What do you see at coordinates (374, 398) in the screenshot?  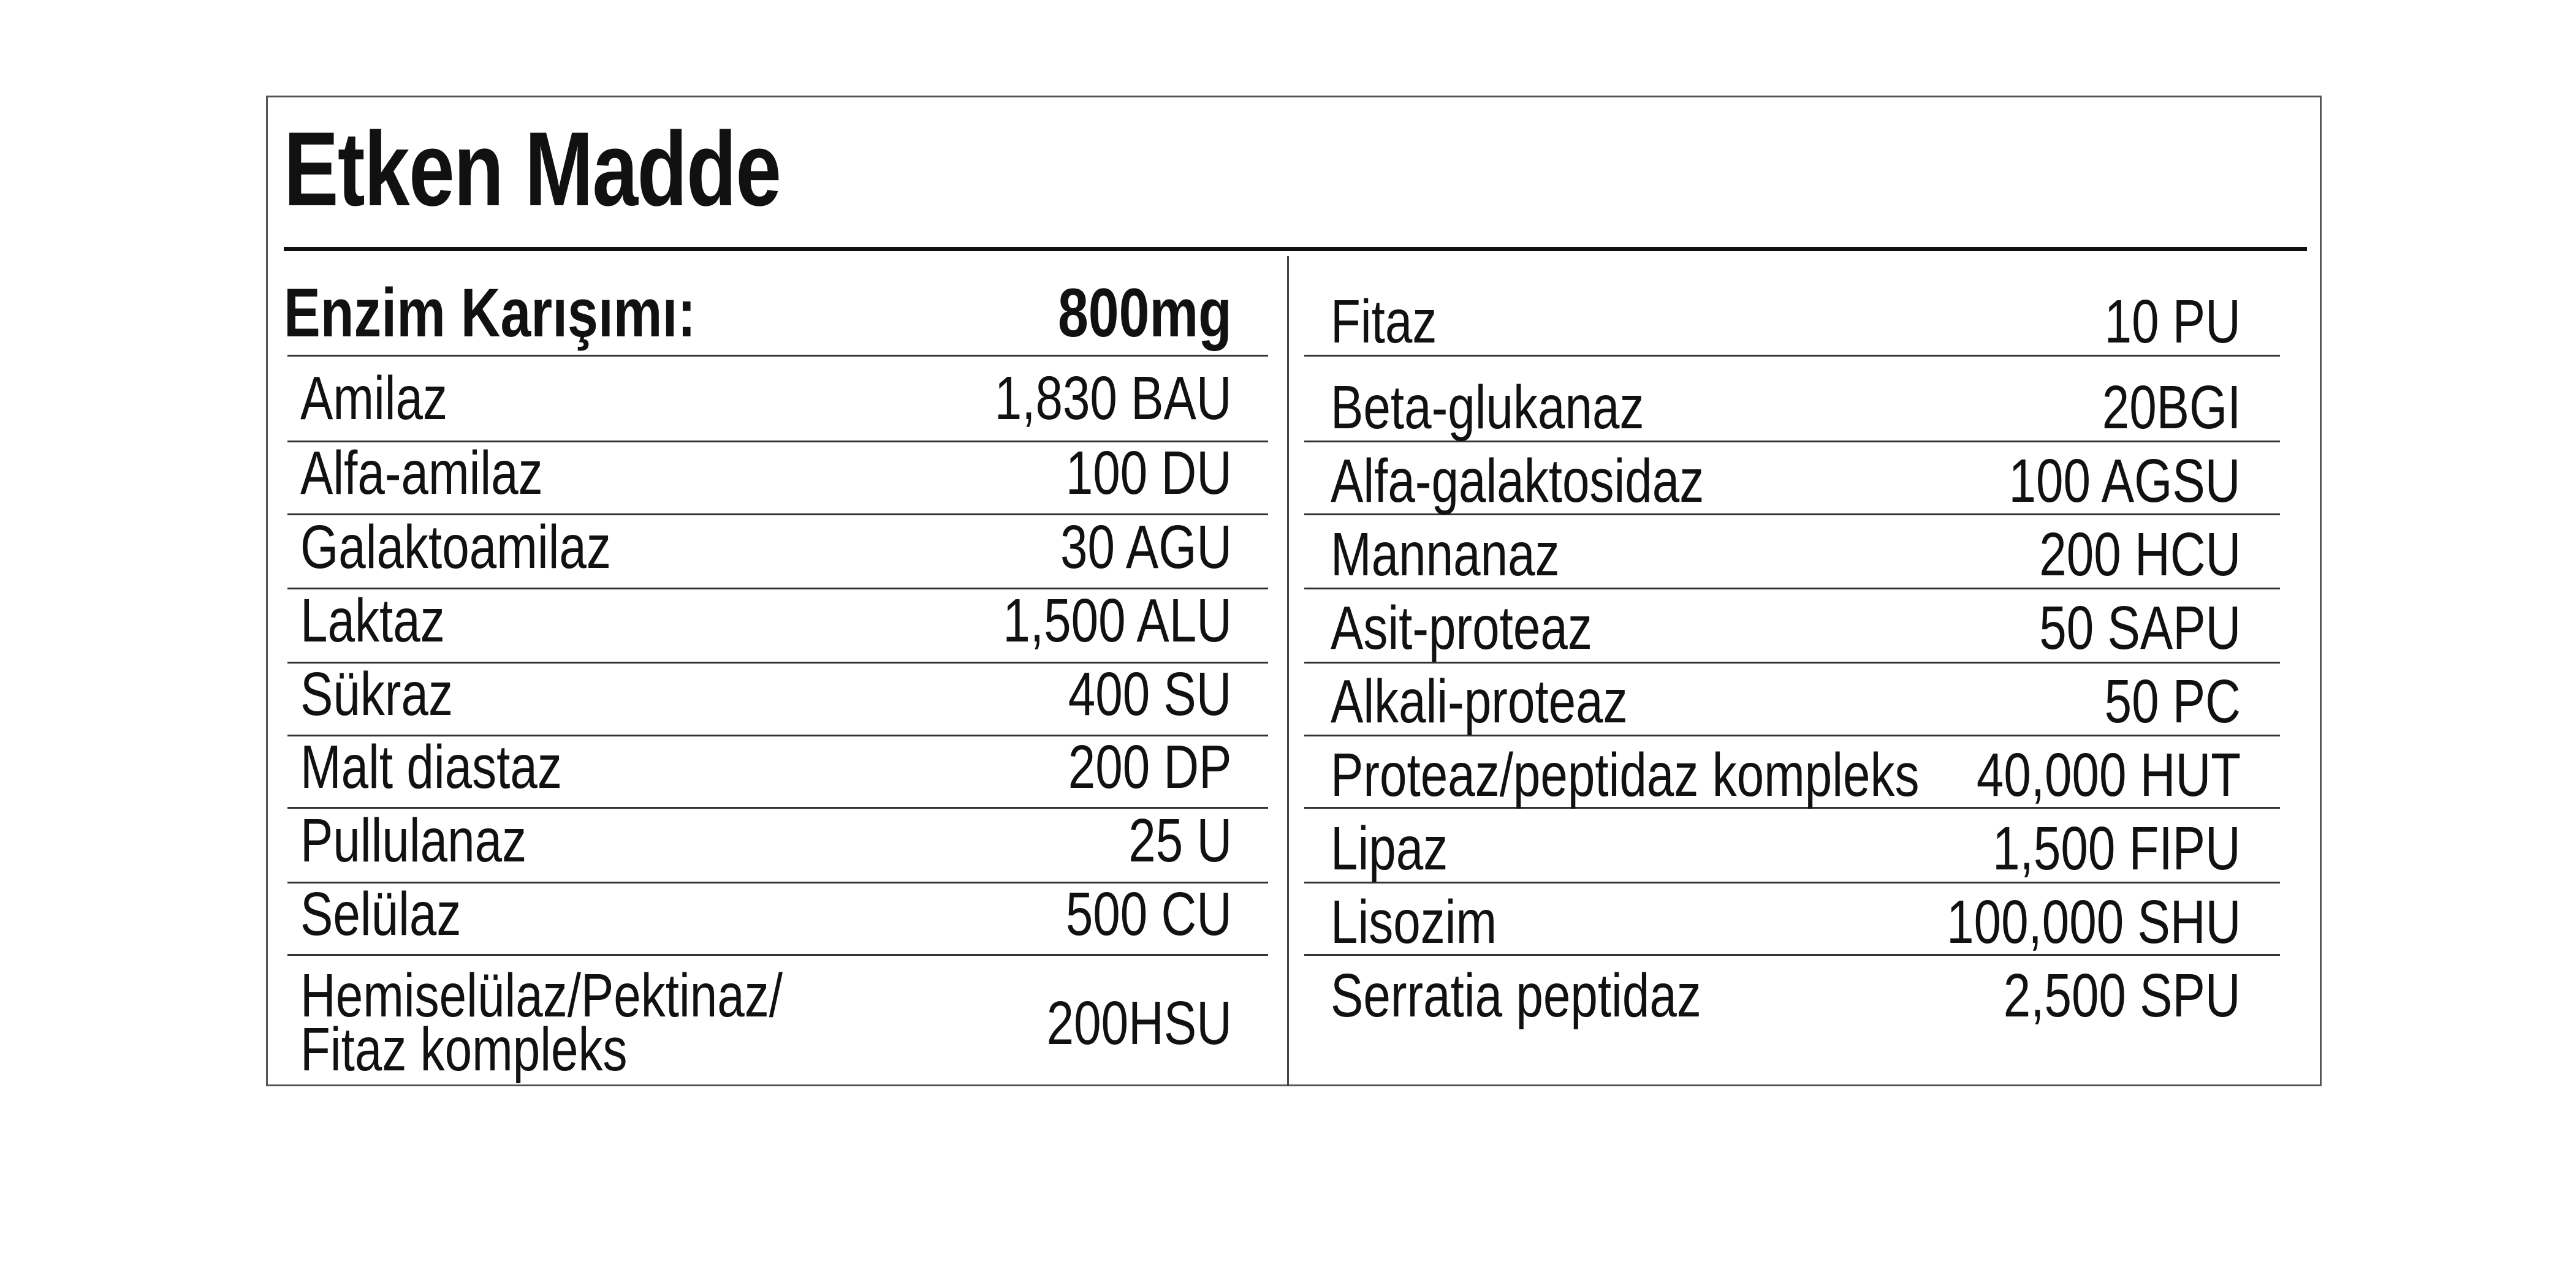 I see `ingredient-name: Amilaz` at bounding box center [374, 398].